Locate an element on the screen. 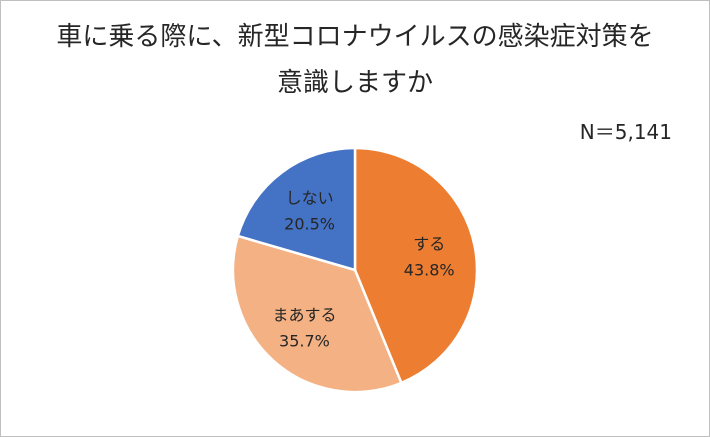  slice-value-label: 35.7% is located at coordinates (304, 340).